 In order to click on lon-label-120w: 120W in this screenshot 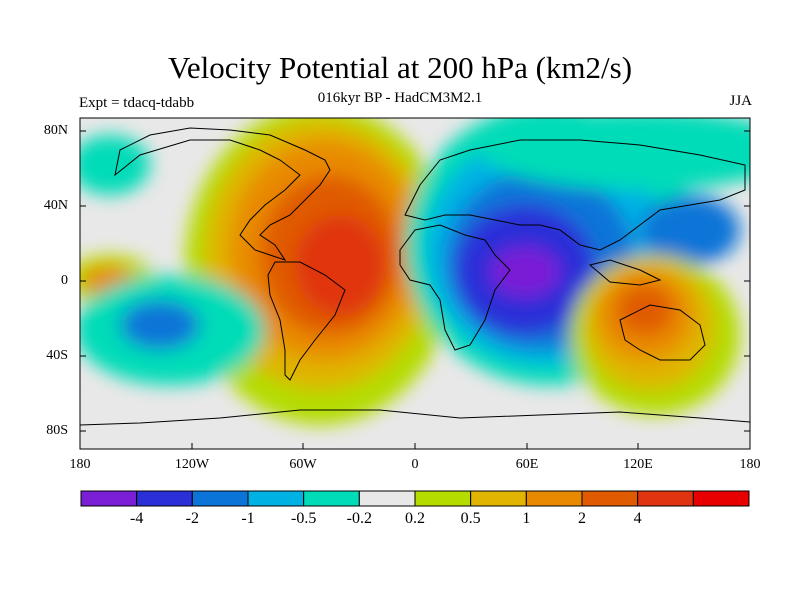, I will do `click(192, 464)`.